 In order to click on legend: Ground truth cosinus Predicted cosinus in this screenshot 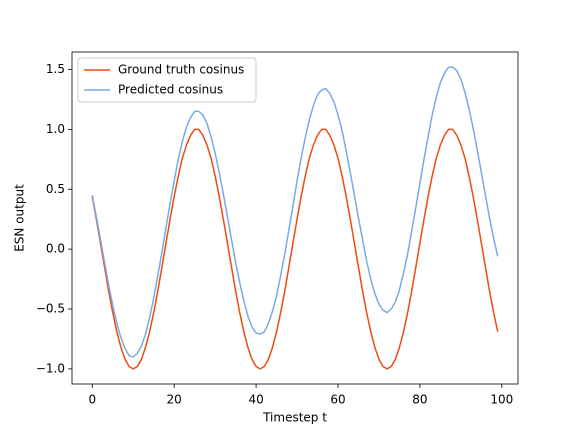, I will do `click(167, 80)`.